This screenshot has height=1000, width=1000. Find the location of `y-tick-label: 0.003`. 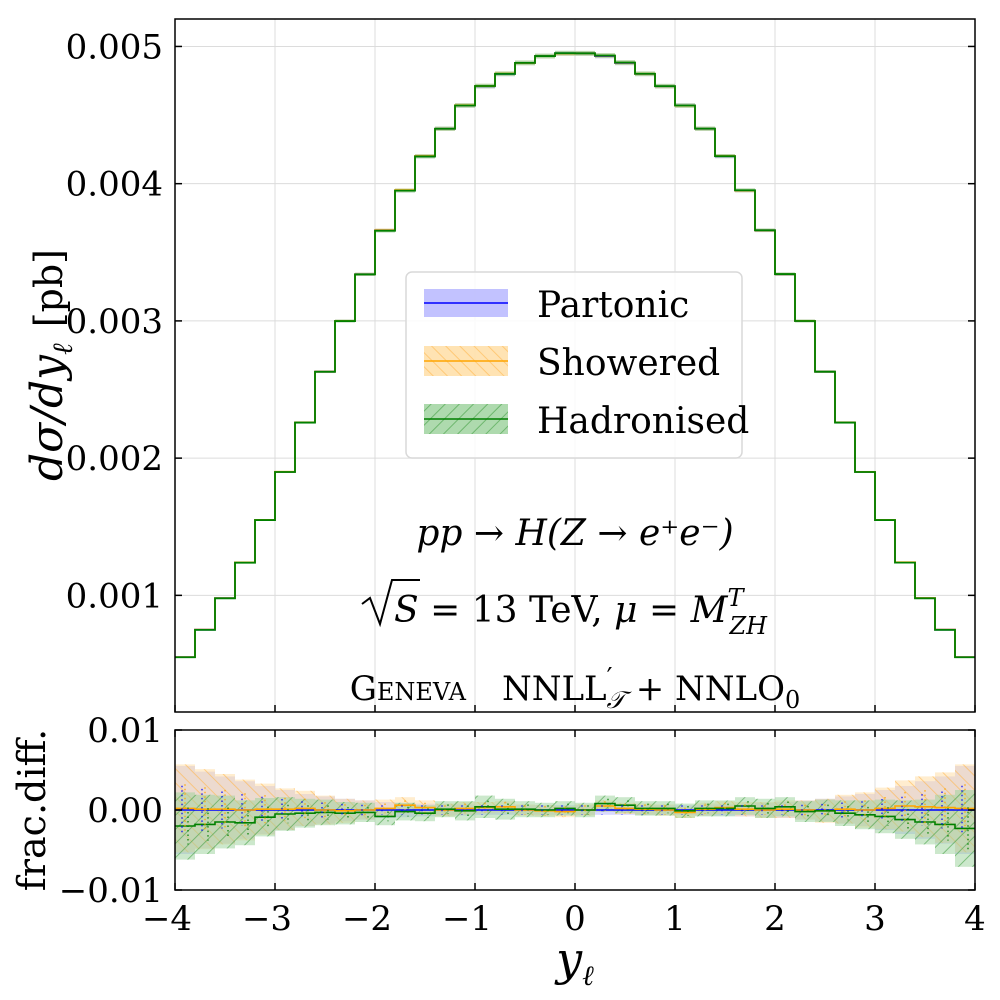

y-tick-label: 0.003 is located at coordinates (114, 322).